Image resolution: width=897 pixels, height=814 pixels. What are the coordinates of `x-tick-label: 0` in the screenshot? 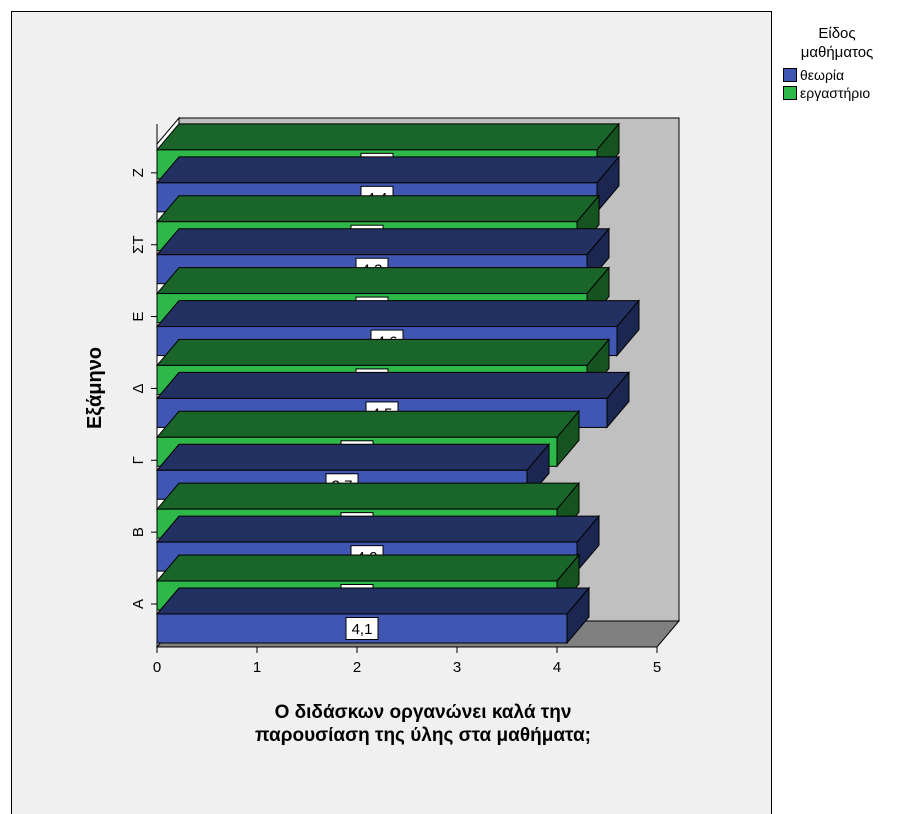 It's located at (157, 667).